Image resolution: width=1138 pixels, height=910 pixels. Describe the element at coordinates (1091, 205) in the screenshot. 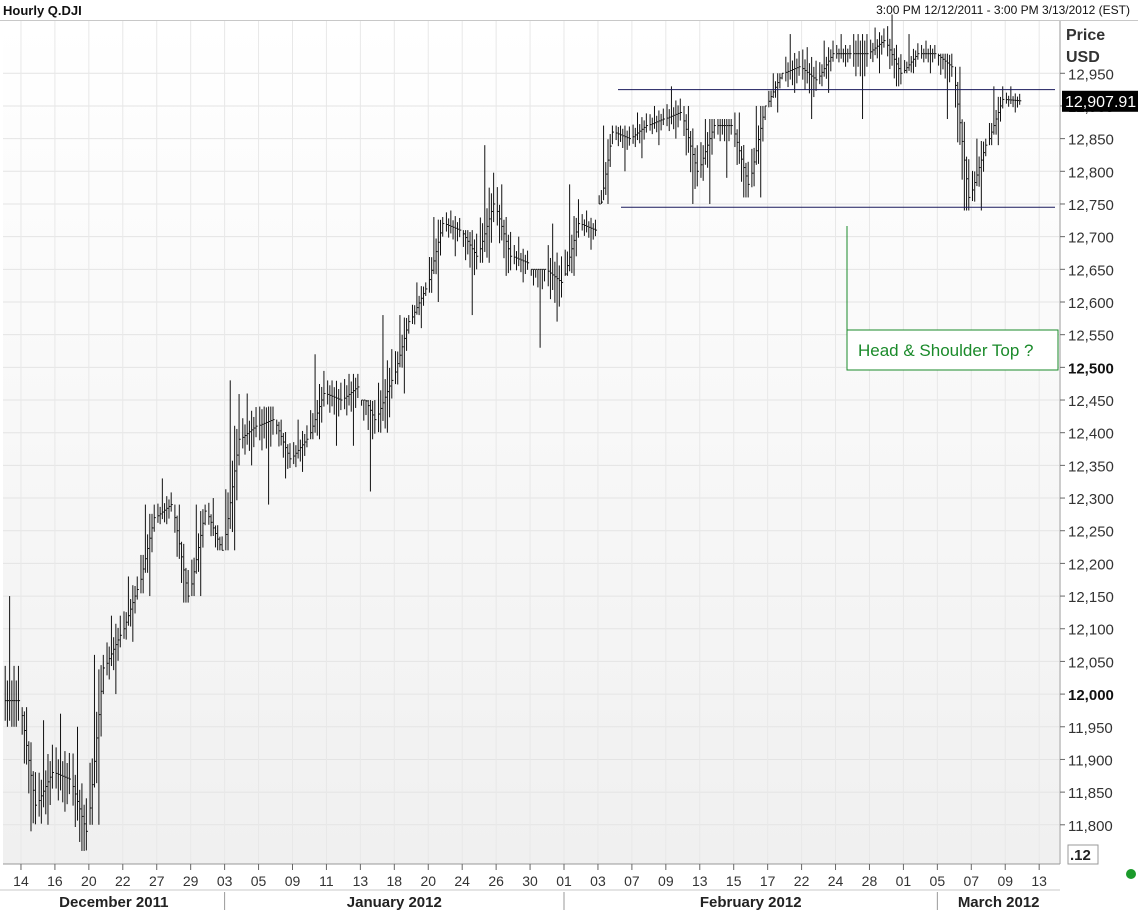

I see `y-tick-label: 12,750` at that location.